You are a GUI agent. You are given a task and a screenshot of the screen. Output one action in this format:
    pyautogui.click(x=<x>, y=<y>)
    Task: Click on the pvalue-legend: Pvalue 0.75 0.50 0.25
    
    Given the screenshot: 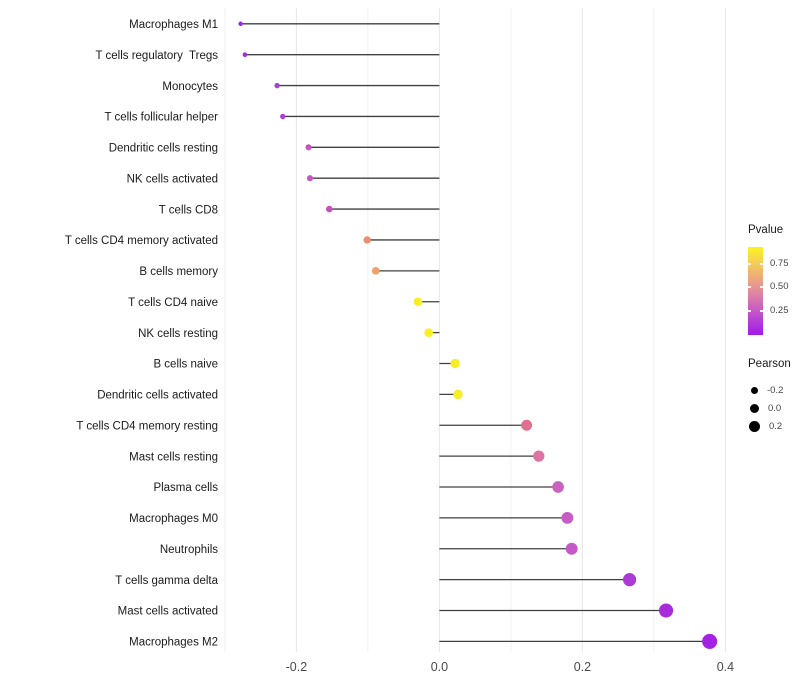 What is the action you would take?
    pyautogui.click(x=774, y=279)
    